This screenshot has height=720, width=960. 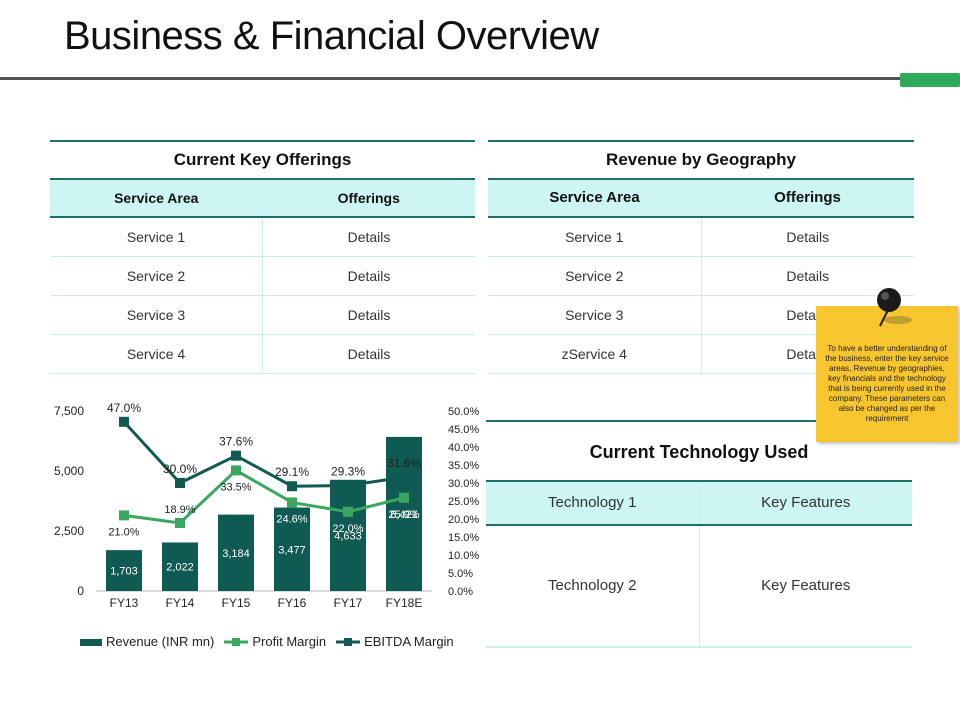 What do you see at coordinates (930, 80) in the screenshot?
I see `accent-bar` at bounding box center [930, 80].